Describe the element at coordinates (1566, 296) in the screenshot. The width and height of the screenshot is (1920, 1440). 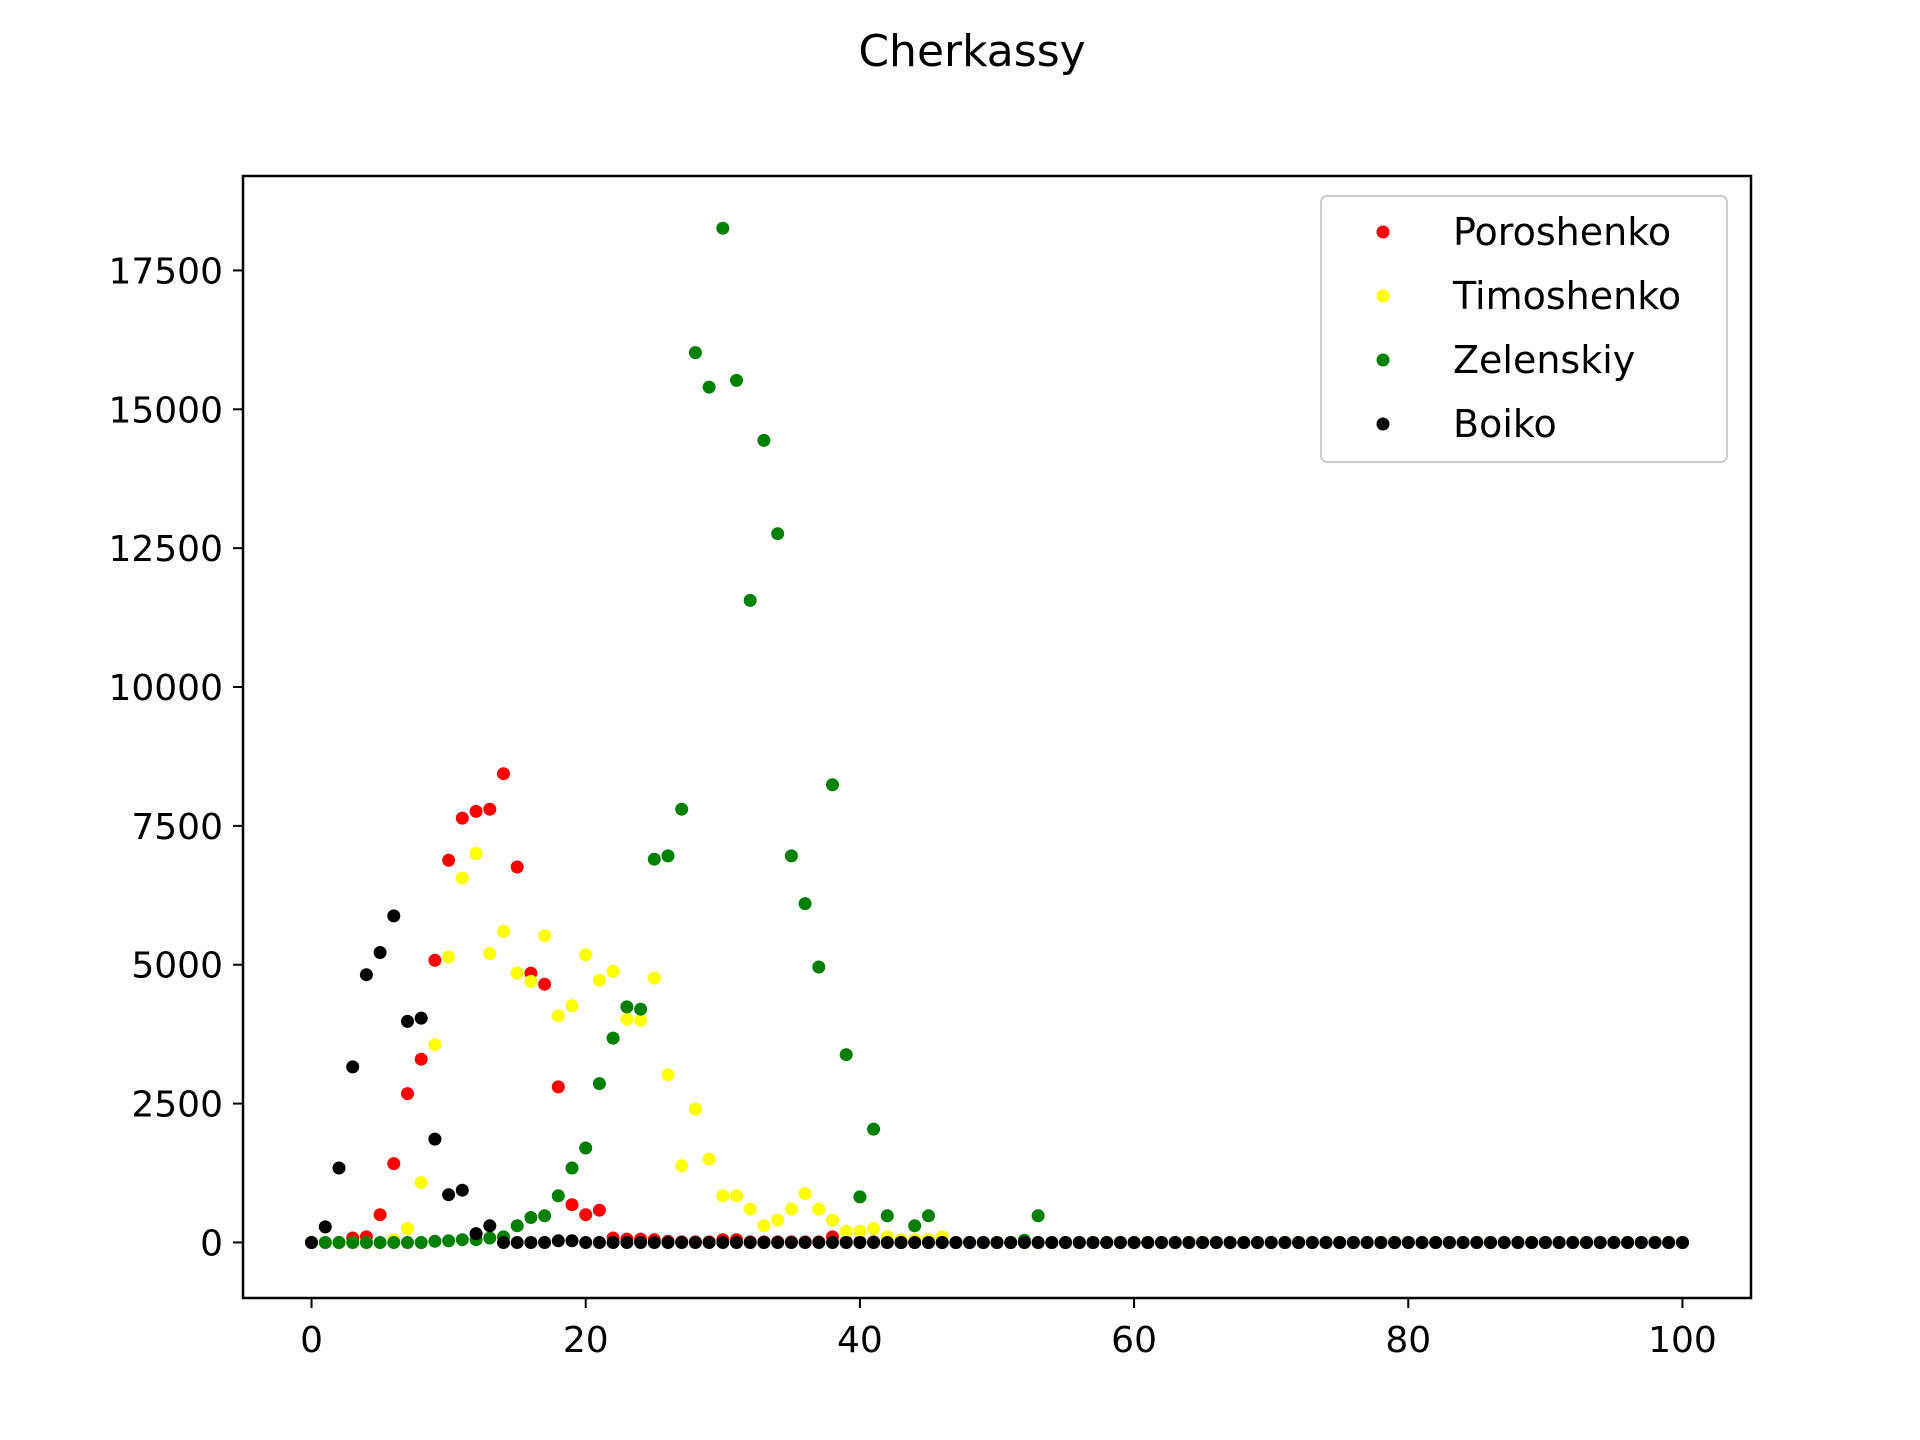
I see `legend-label: Timoshenko` at that location.